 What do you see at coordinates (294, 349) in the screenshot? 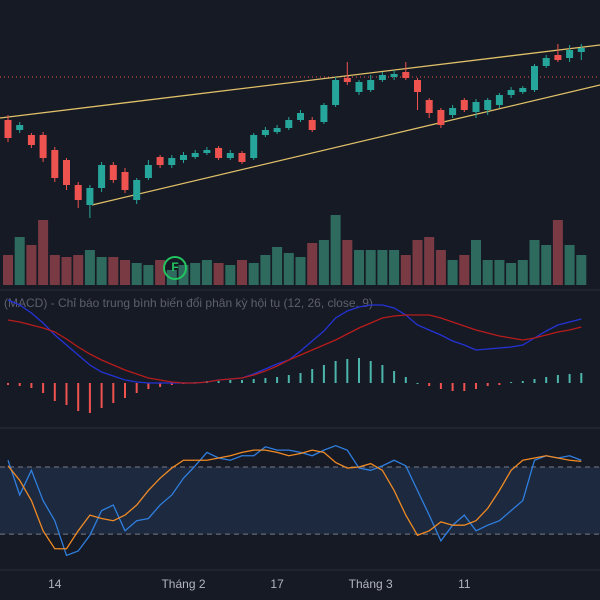
I see `macd-line` at bounding box center [294, 349].